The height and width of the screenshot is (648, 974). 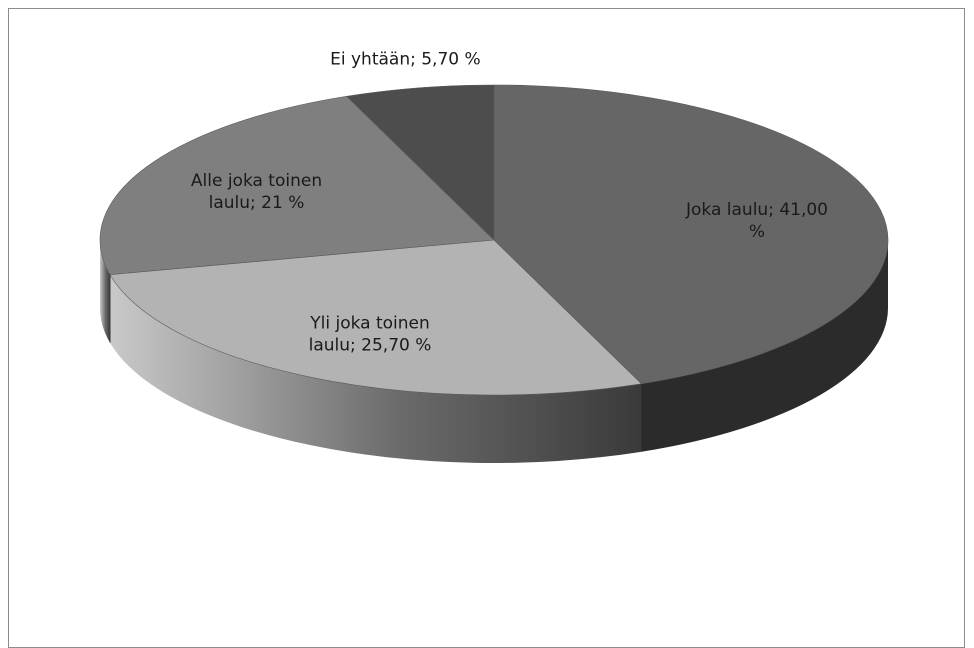 I want to click on slice-label-line: Joka laulu; 41,00, so click(x=756, y=210).